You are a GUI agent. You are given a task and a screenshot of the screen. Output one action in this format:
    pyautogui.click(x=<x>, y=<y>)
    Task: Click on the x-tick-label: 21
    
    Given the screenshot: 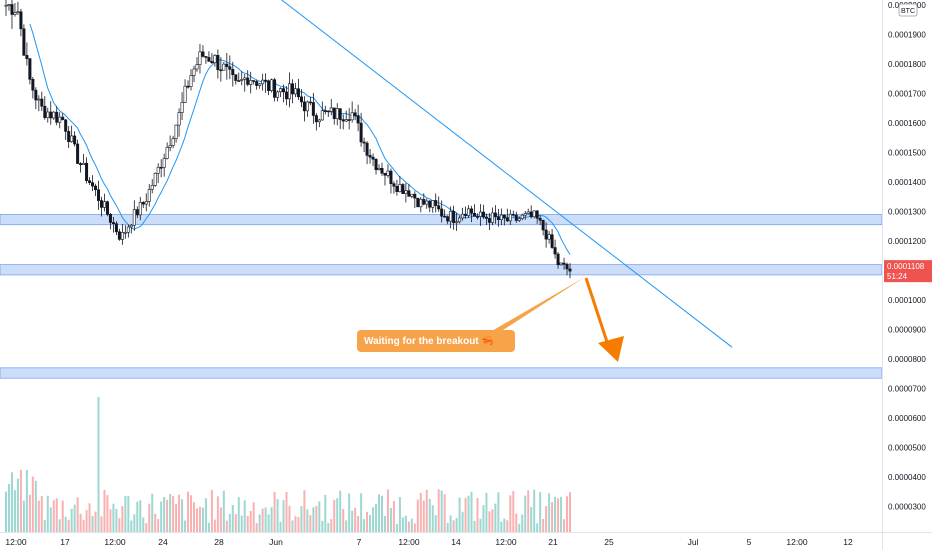 What is the action you would take?
    pyautogui.click(x=553, y=542)
    